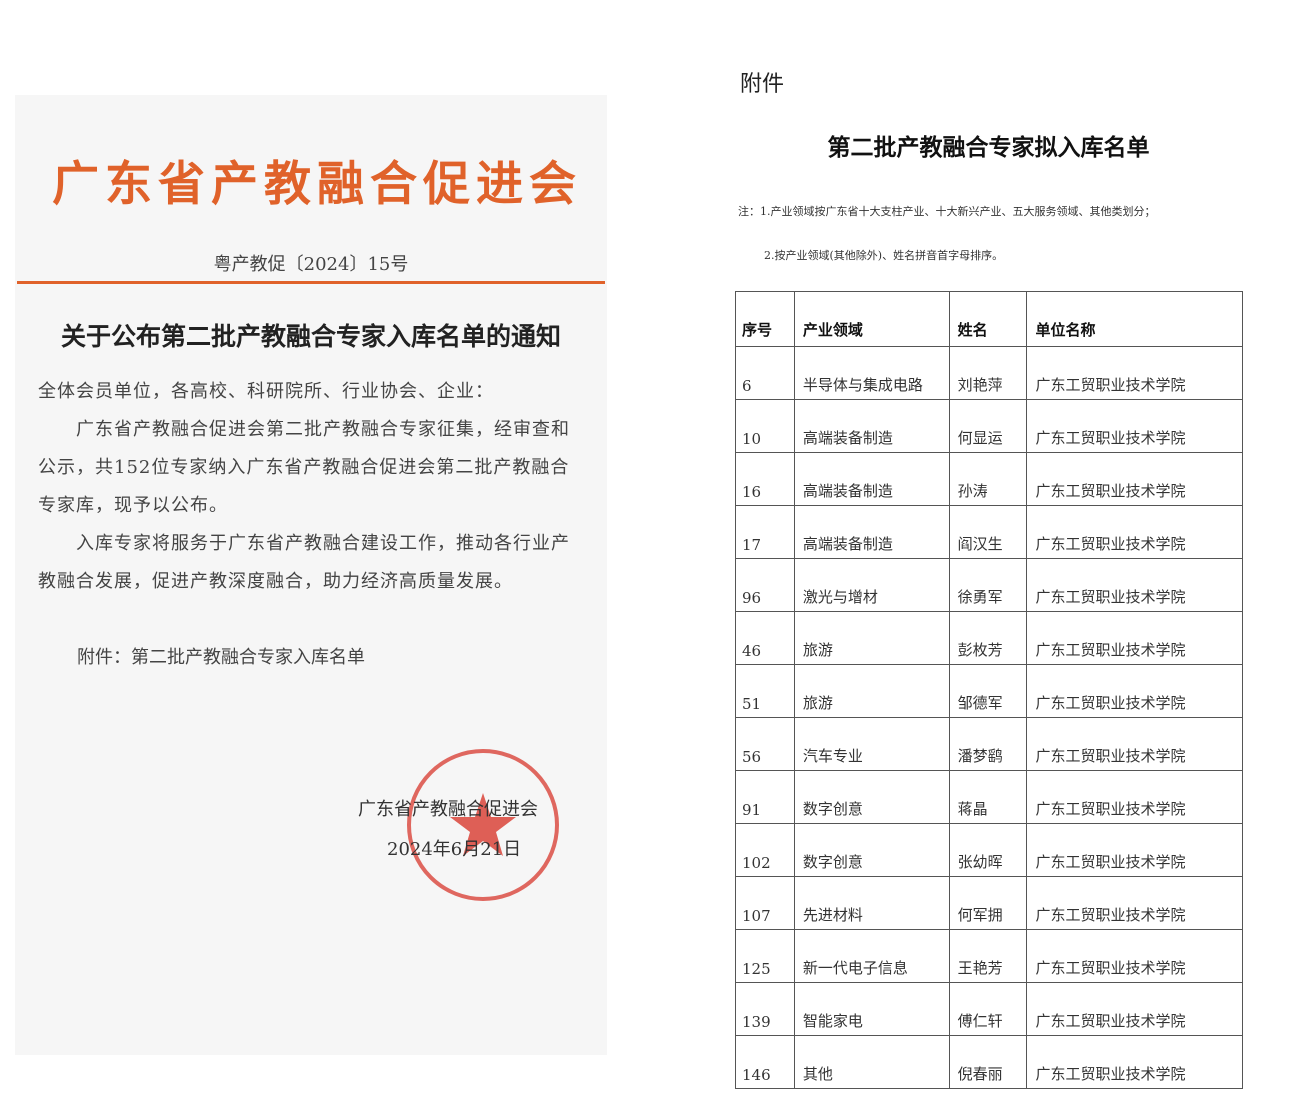 Image resolution: width=1309 pixels, height=1094 pixels. I want to click on column-header: 产业领域, so click(871, 319).